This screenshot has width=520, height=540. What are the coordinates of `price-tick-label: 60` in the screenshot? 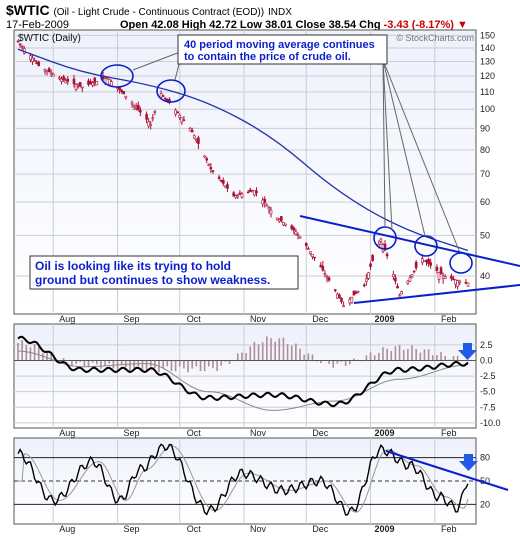 It's located at (485, 202).